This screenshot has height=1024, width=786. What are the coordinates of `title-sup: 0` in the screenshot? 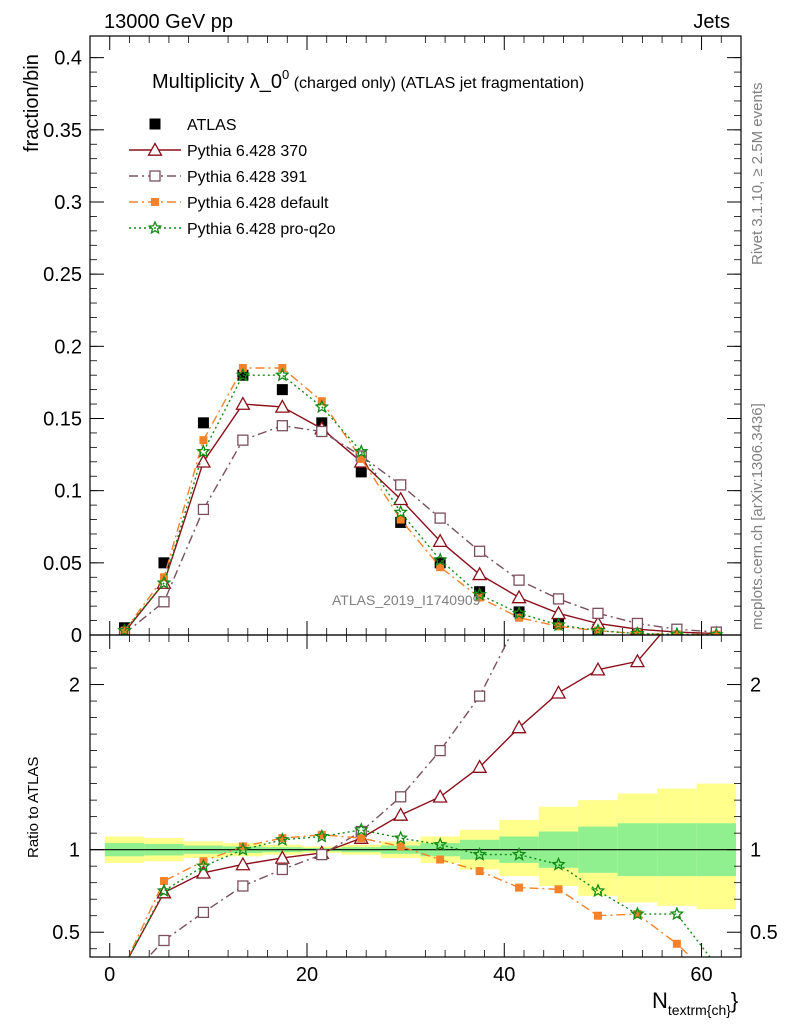 It's located at (285, 74).